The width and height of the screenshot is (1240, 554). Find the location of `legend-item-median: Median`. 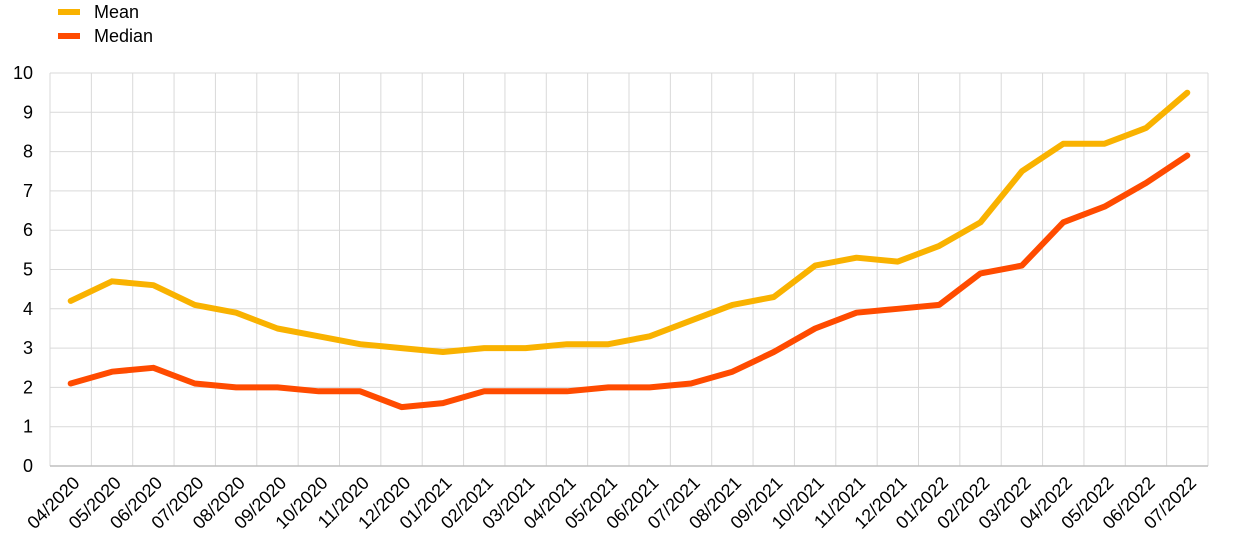

legend-item-median: Median is located at coordinates (105, 36).